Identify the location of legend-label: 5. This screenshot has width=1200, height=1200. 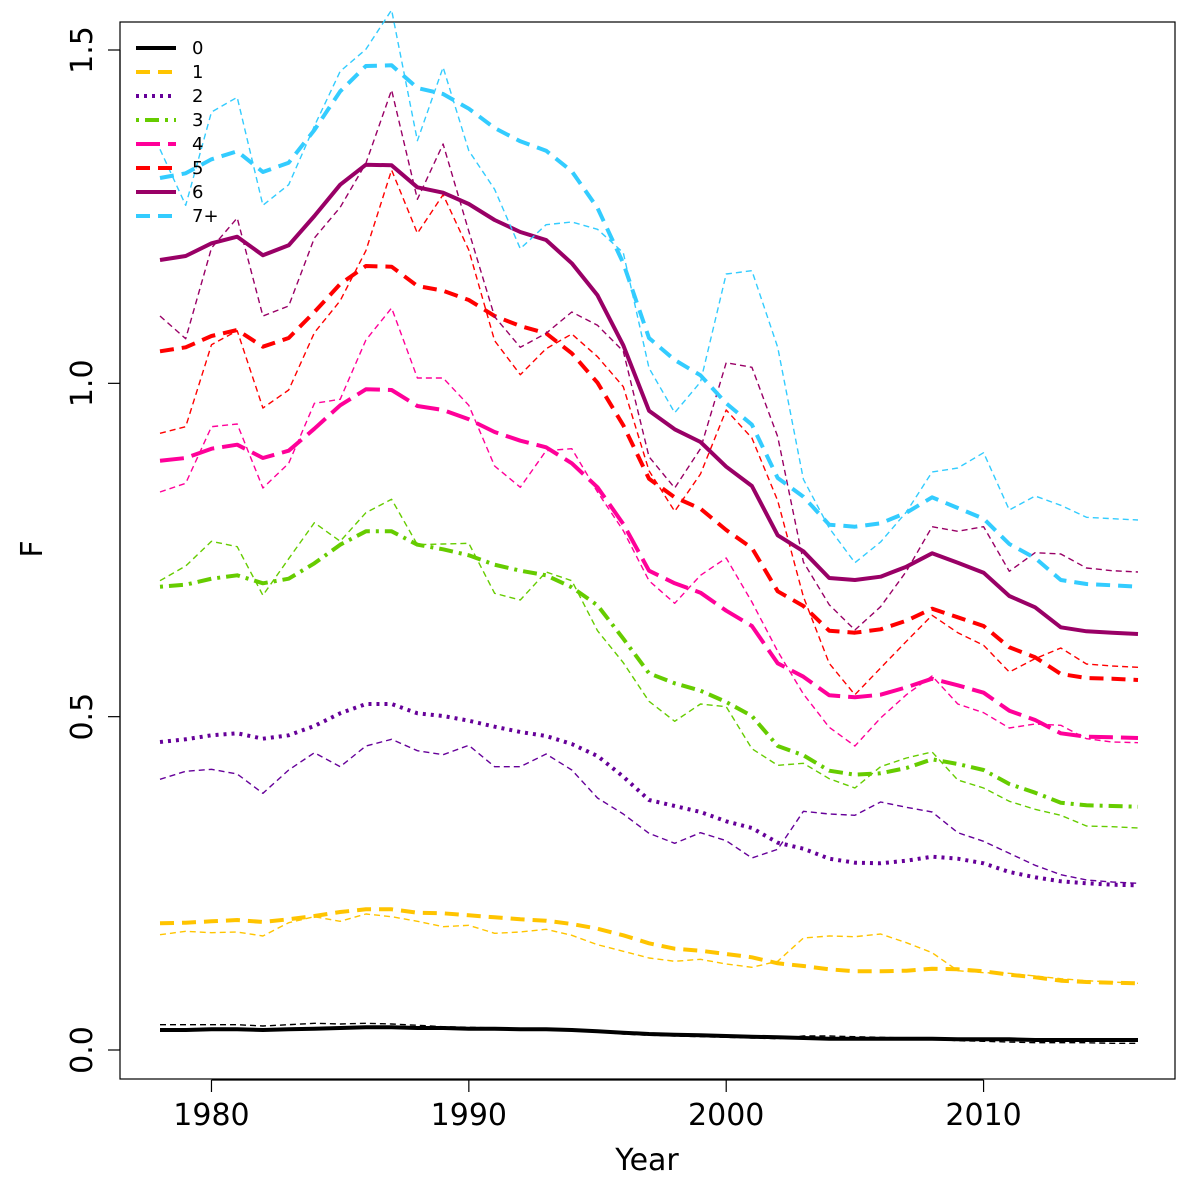
(197, 168).